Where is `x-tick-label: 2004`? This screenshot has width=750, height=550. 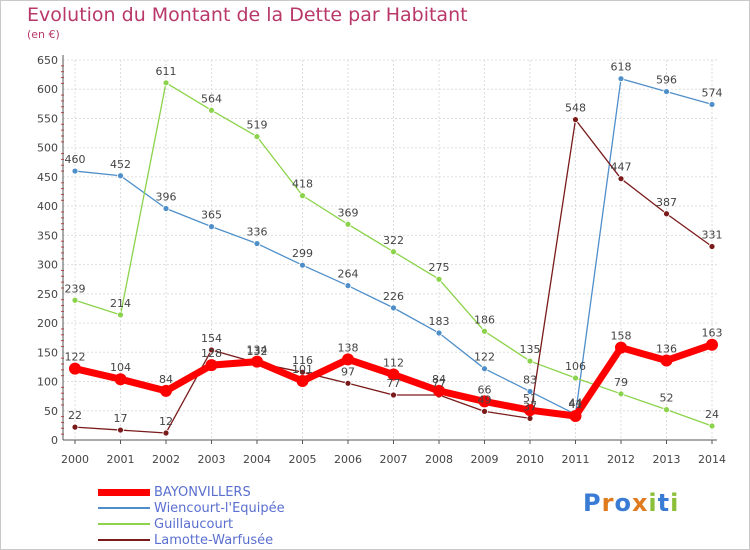 x-tick-label: 2004 is located at coordinates (257, 459).